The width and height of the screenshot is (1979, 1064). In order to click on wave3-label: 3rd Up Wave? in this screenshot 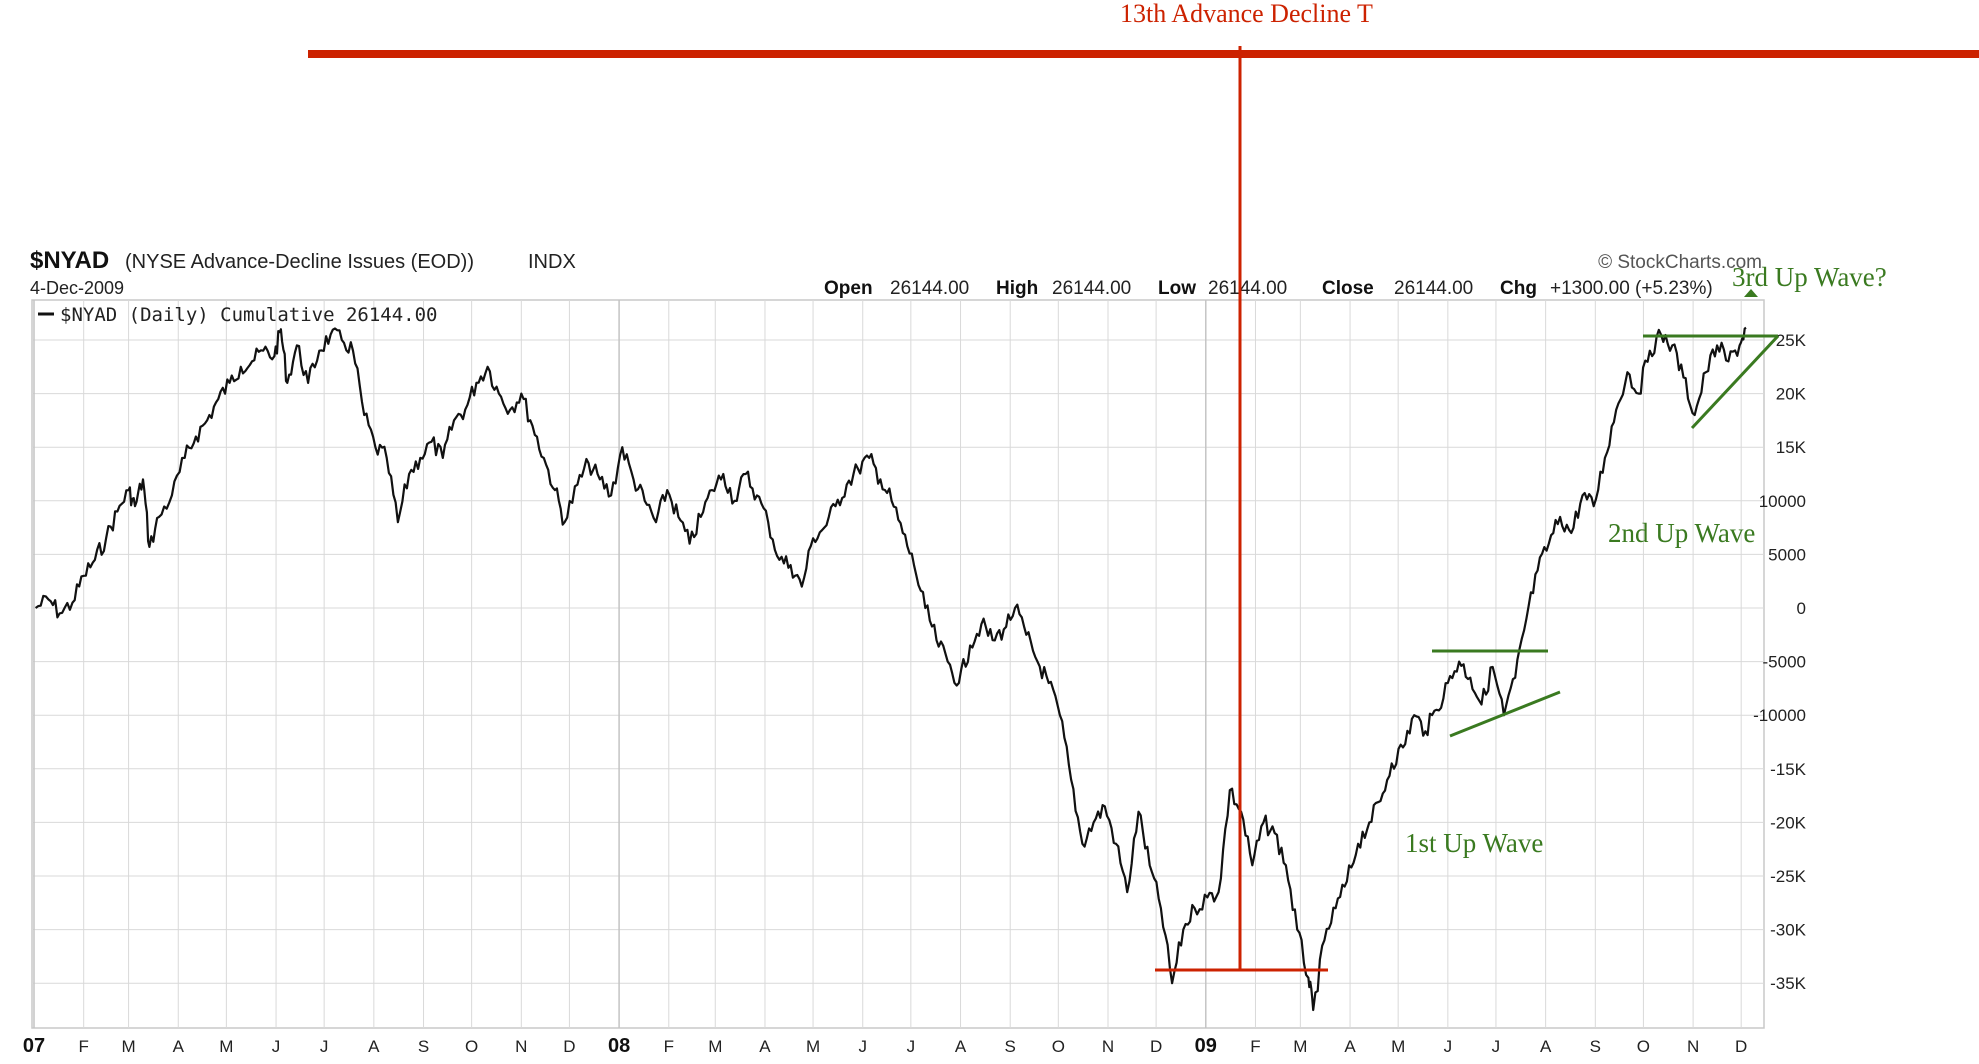, I will do `click(1809, 277)`.